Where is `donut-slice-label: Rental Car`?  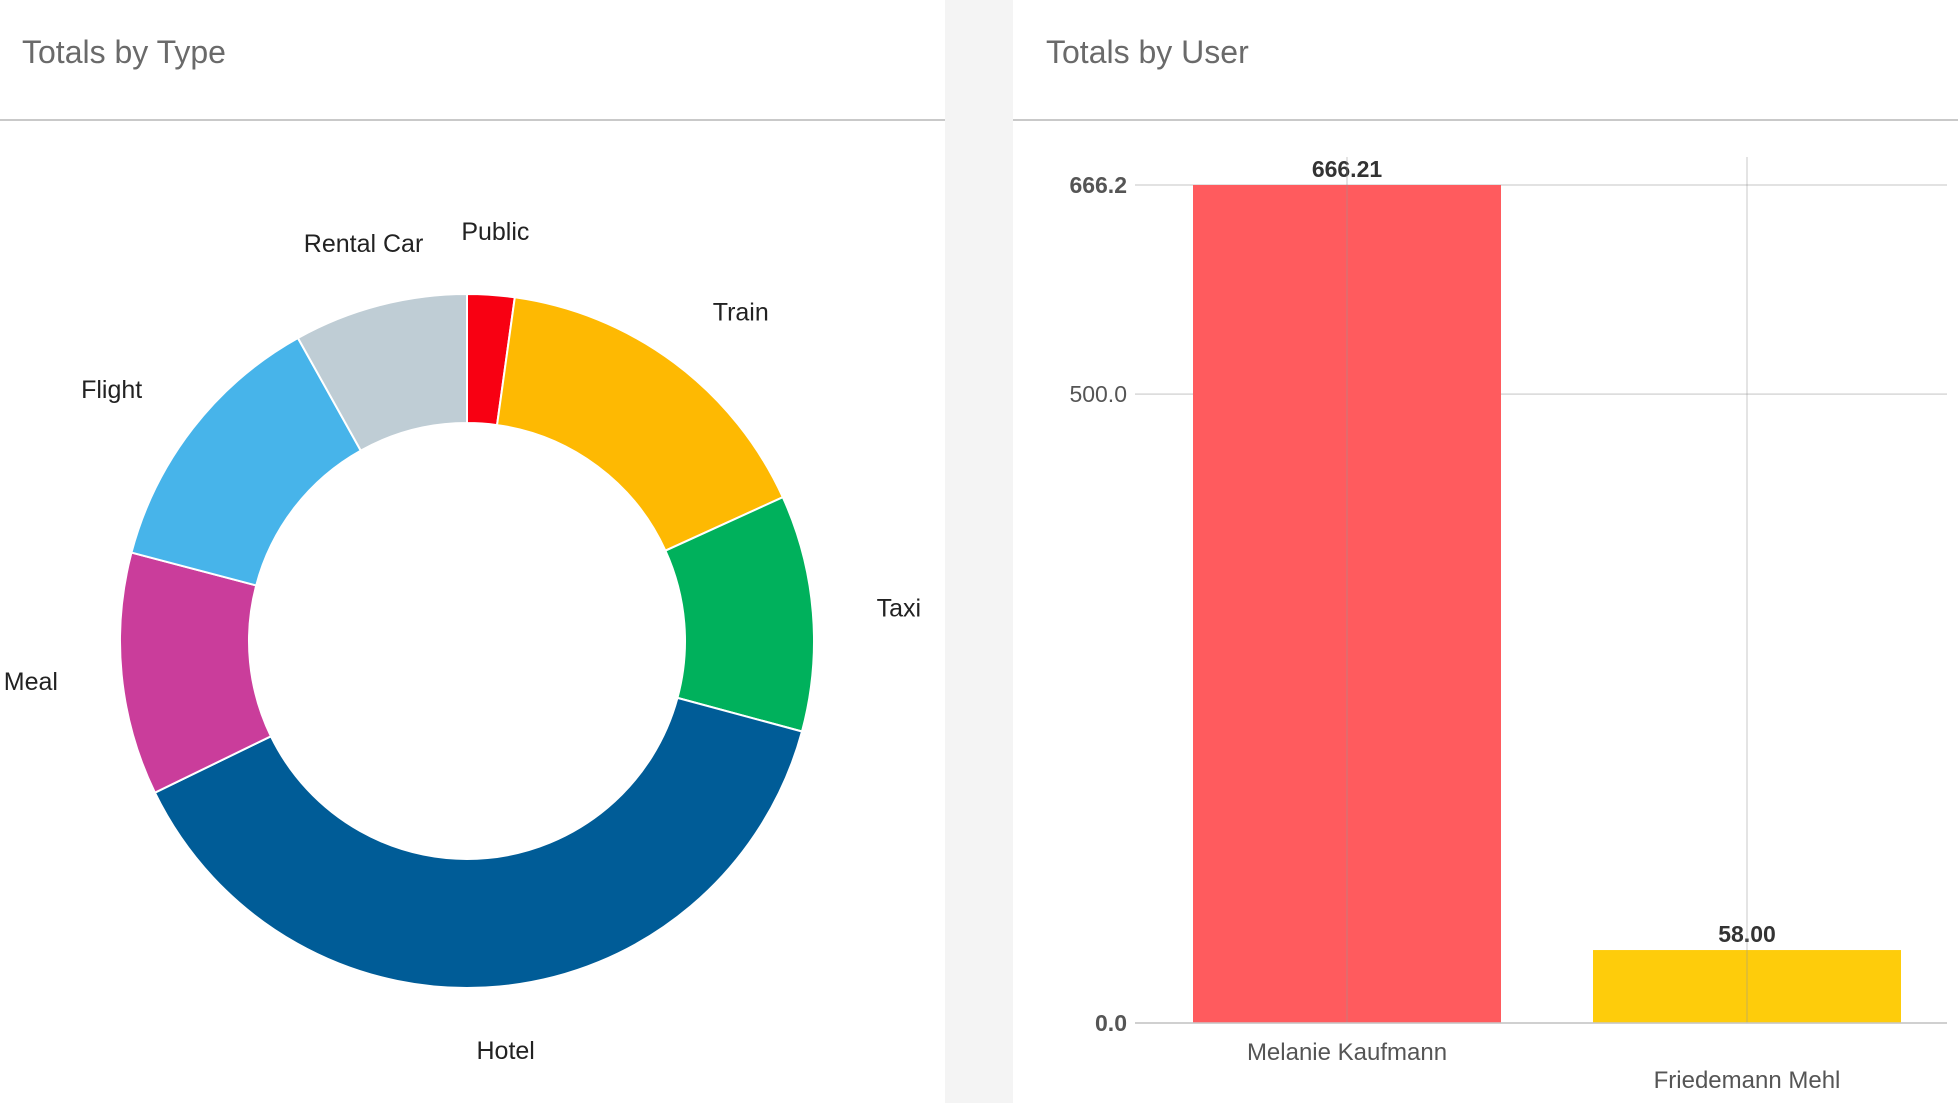
donut-slice-label: Rental Car is located at coordinates (364, 244).